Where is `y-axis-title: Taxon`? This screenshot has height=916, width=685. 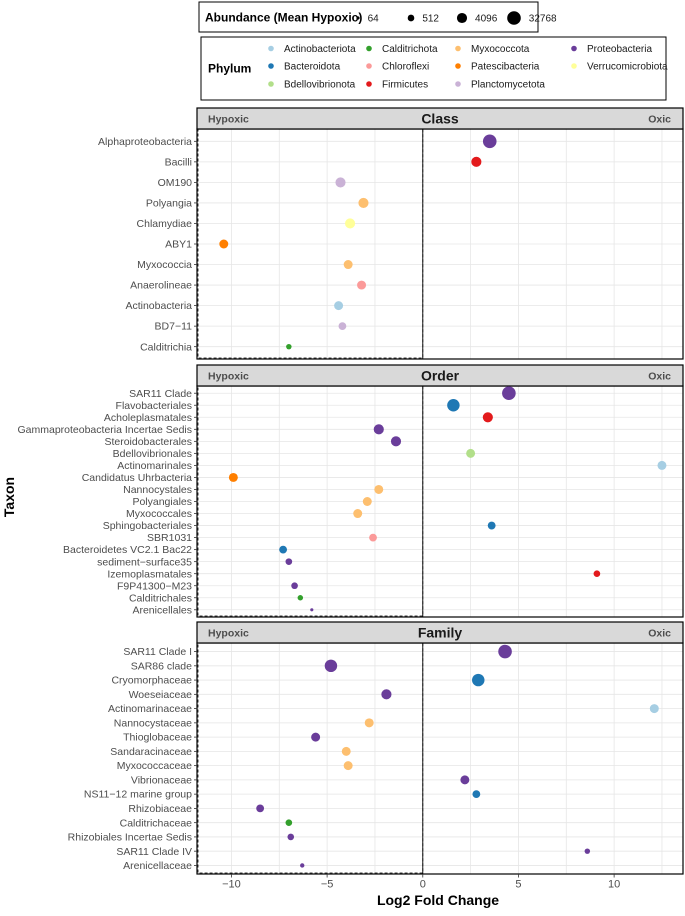 y-axis-title: Taxon is located at coordinates (9, 497).